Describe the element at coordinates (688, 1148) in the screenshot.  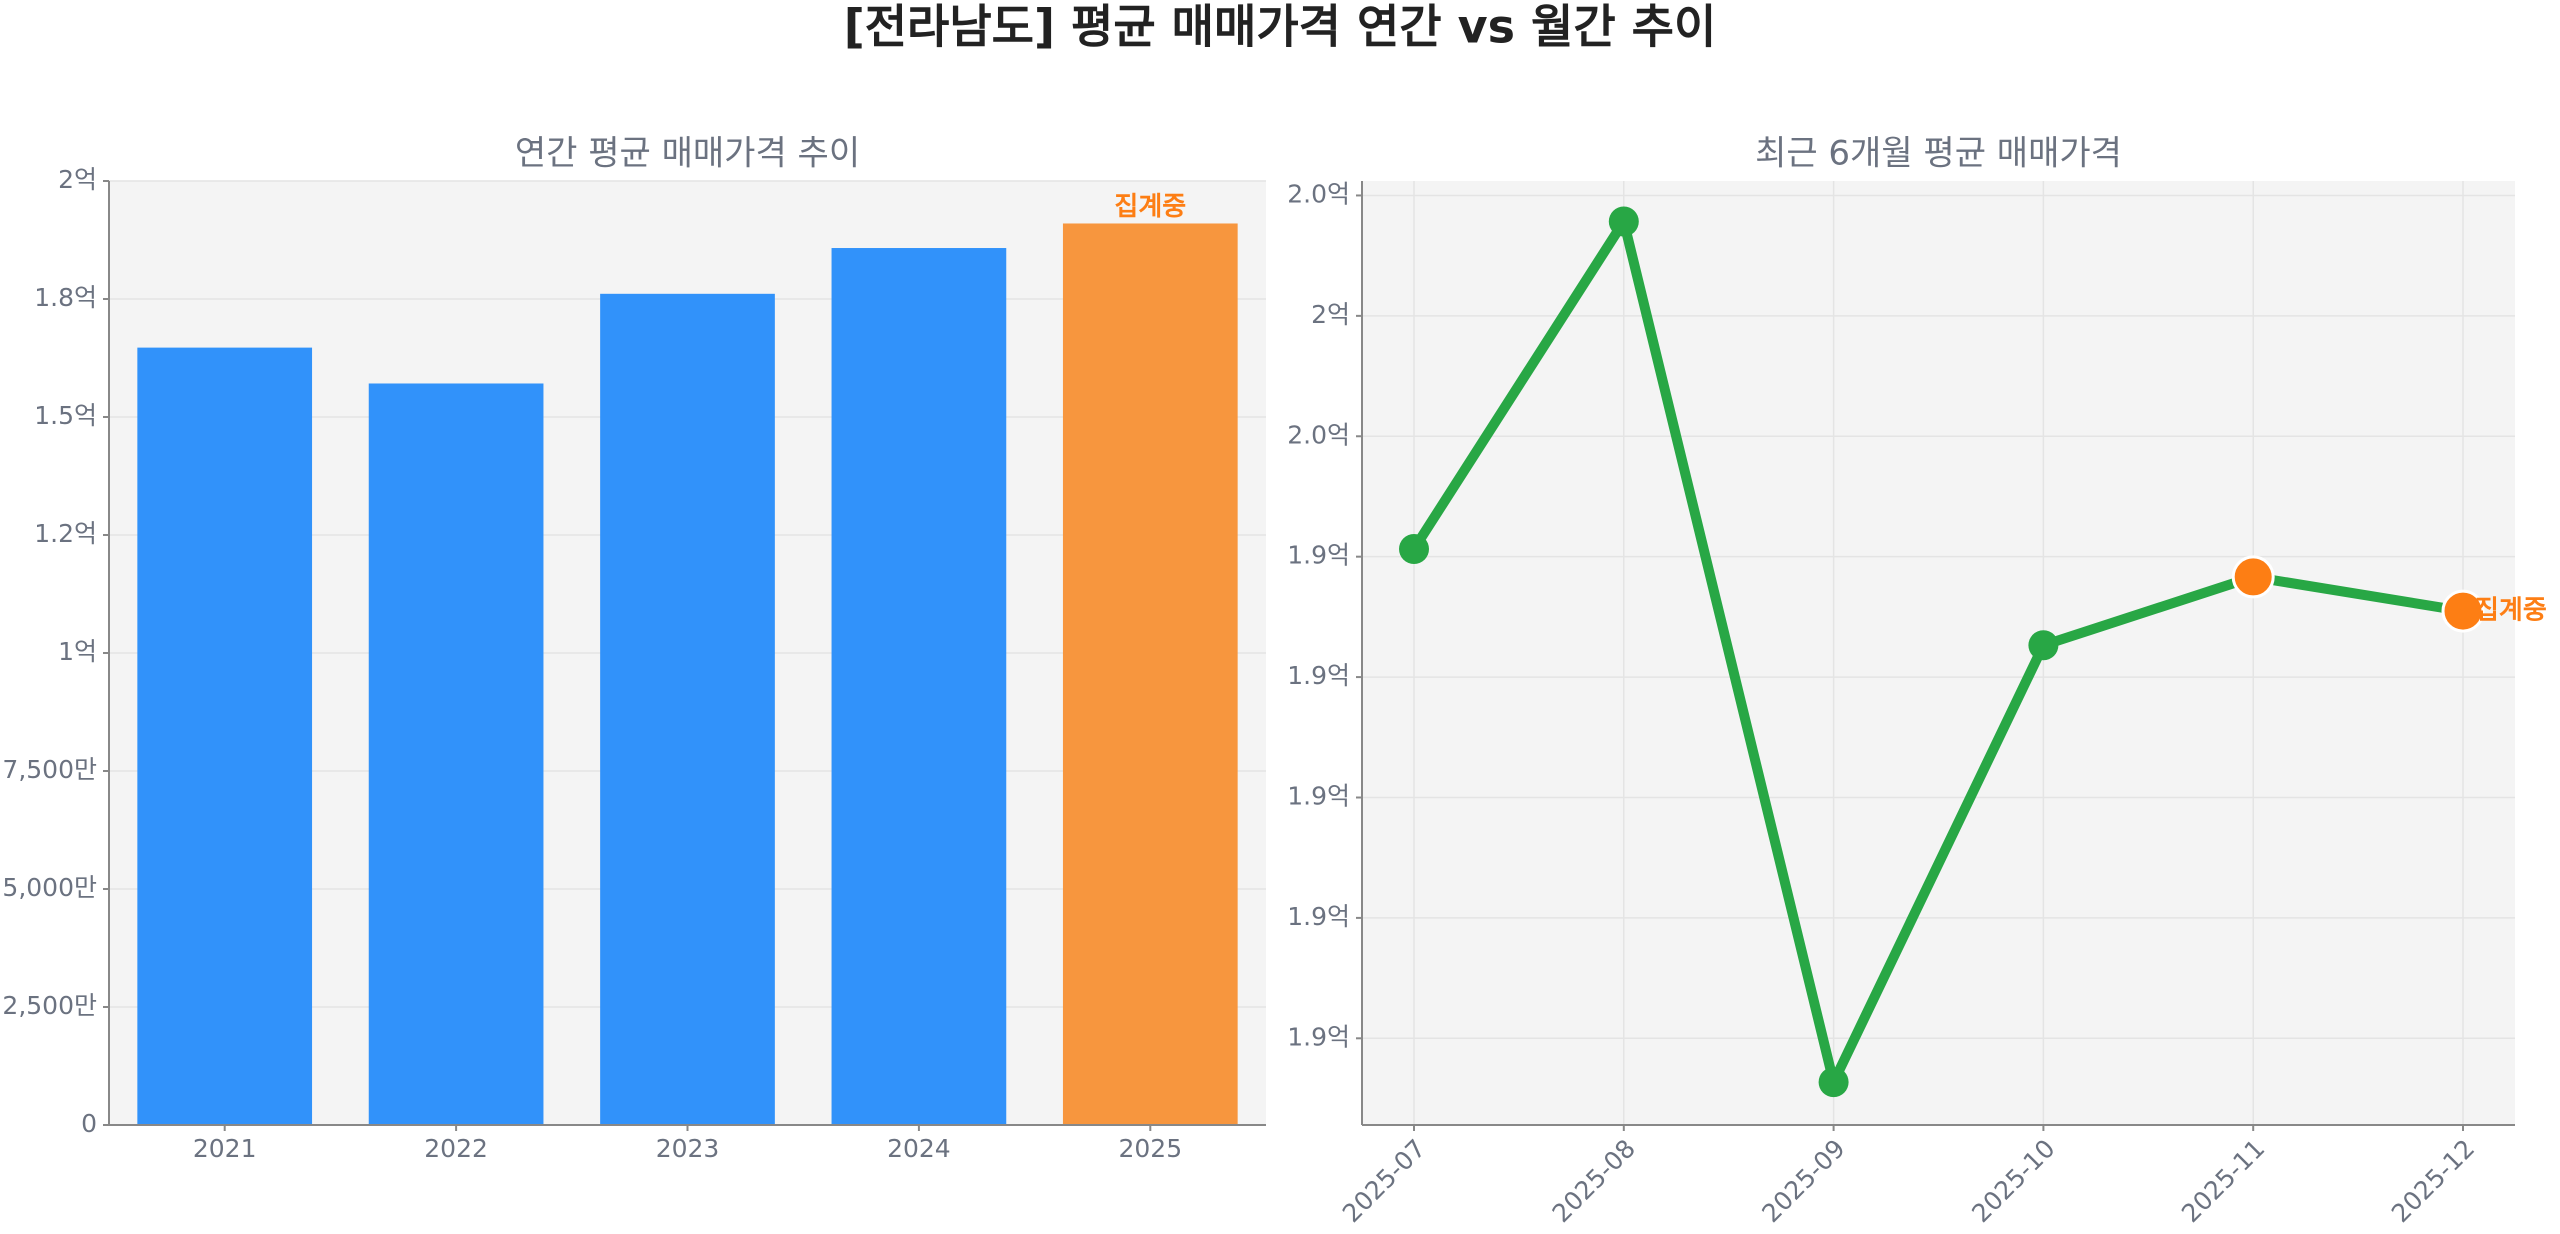
I see `x-tick-label: 2023` at that location.